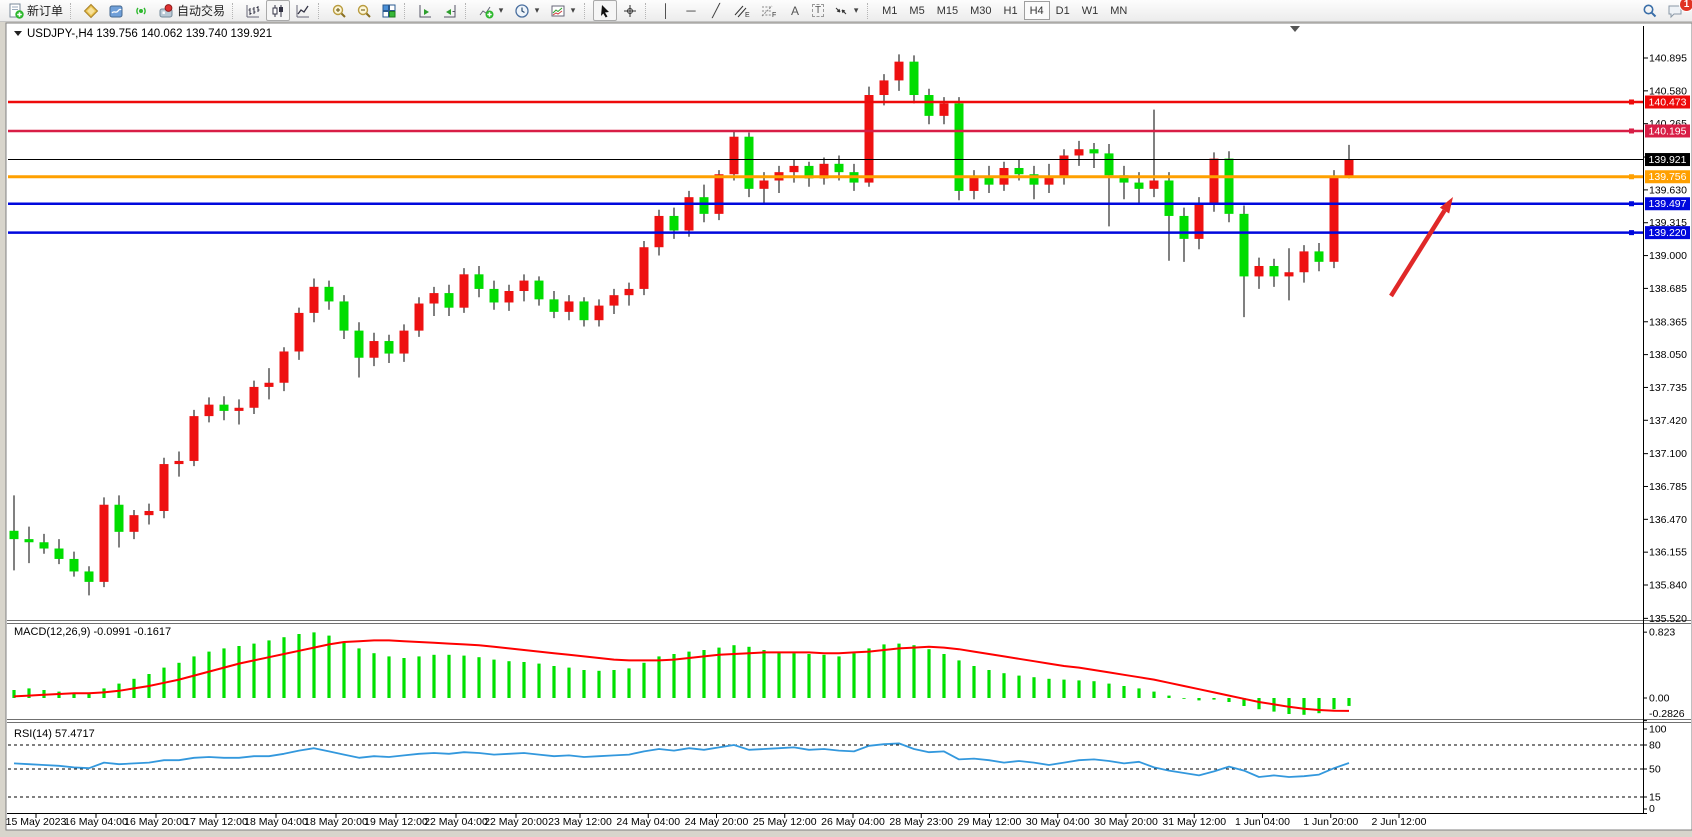 The width and height of the screenshot is (1692, 837). What do you see at coordinates (1677, 10) in the screenshot?
I see `notifications-button: 1` at bounding box center [1677, 10].